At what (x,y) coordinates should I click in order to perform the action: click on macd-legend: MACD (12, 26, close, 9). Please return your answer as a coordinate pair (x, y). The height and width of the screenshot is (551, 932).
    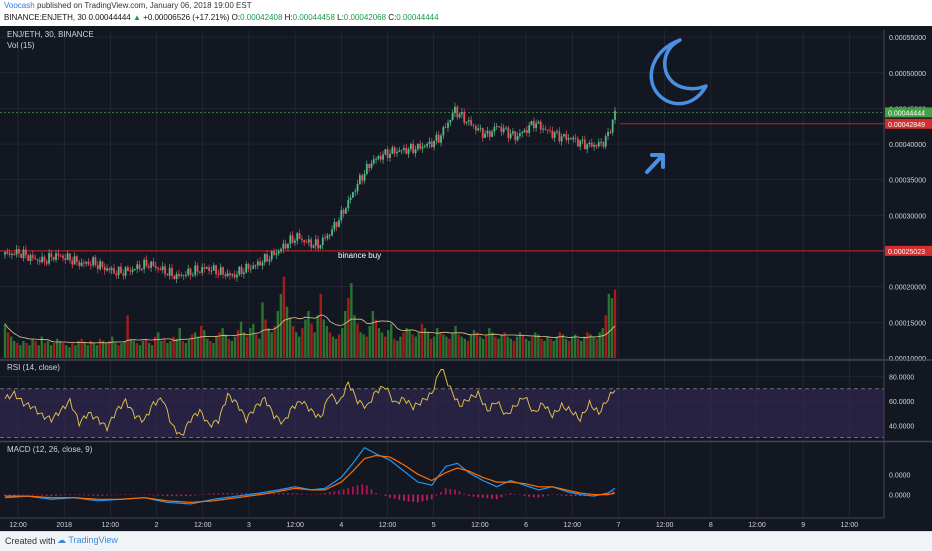
    Looking at the image, I should click on (50, 449).